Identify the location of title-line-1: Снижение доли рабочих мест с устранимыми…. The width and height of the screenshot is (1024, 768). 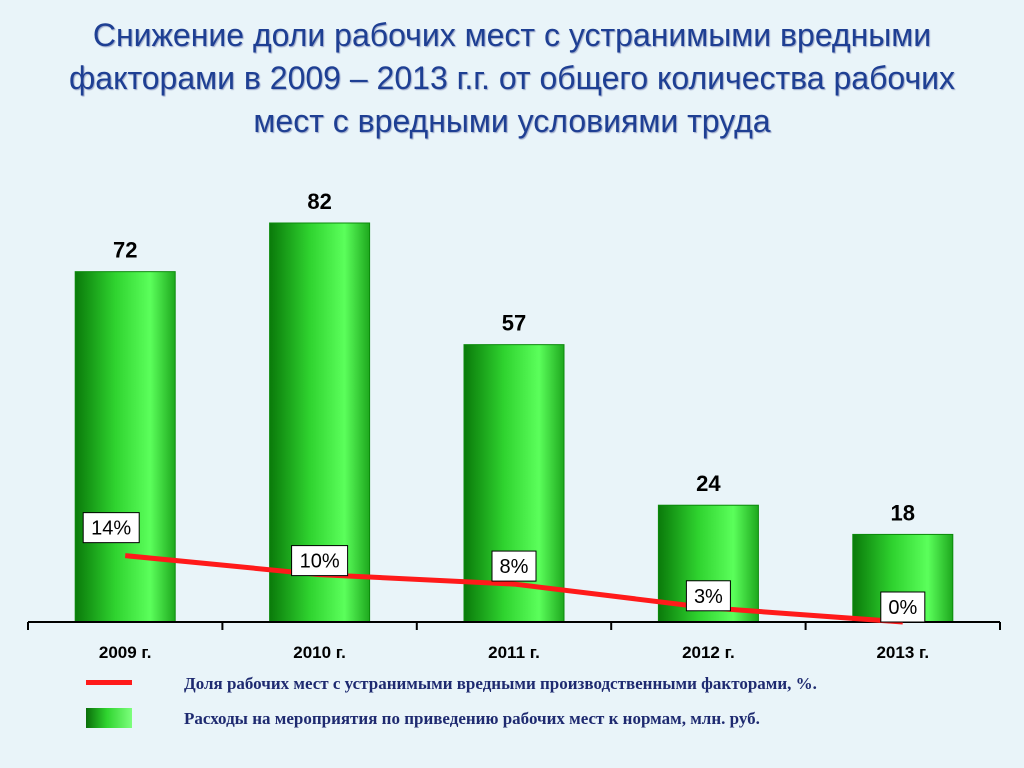
(512, 35).